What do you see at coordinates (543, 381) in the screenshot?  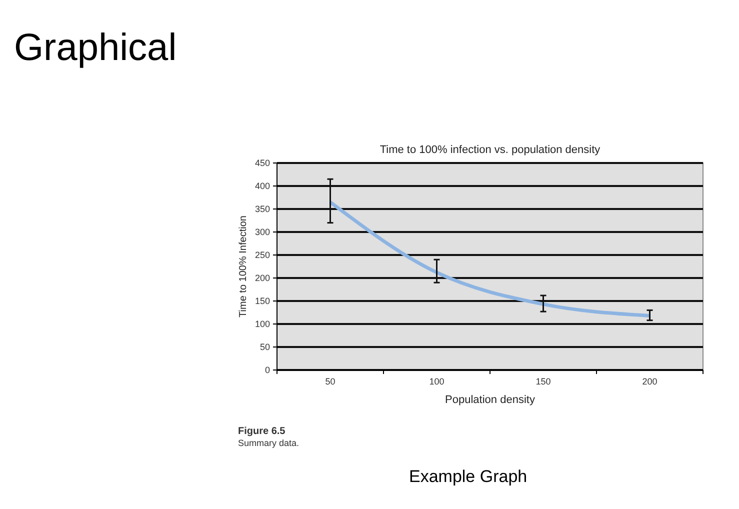 I see `x-tick-label: 150` at bounding box center [543, 381].